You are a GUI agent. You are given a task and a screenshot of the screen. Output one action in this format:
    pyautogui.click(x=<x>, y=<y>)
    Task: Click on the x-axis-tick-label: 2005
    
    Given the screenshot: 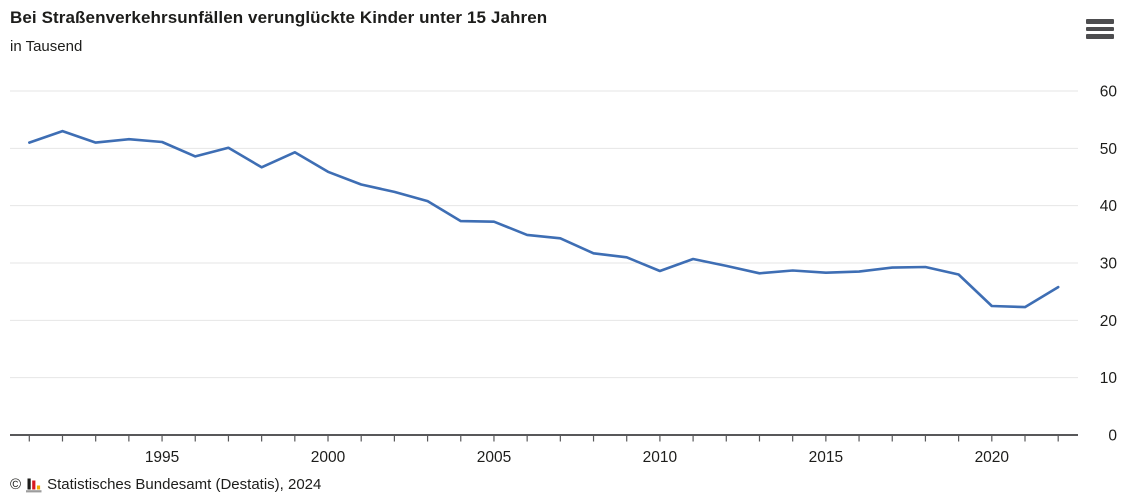 What is the action you would take?
    pyautogui.click(x=494, y=457)
    